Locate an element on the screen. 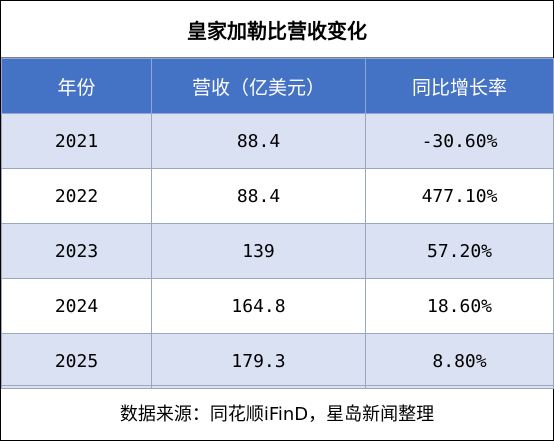  table-row: 2025 179.3 8.80% is located at coordinates (277, 361).